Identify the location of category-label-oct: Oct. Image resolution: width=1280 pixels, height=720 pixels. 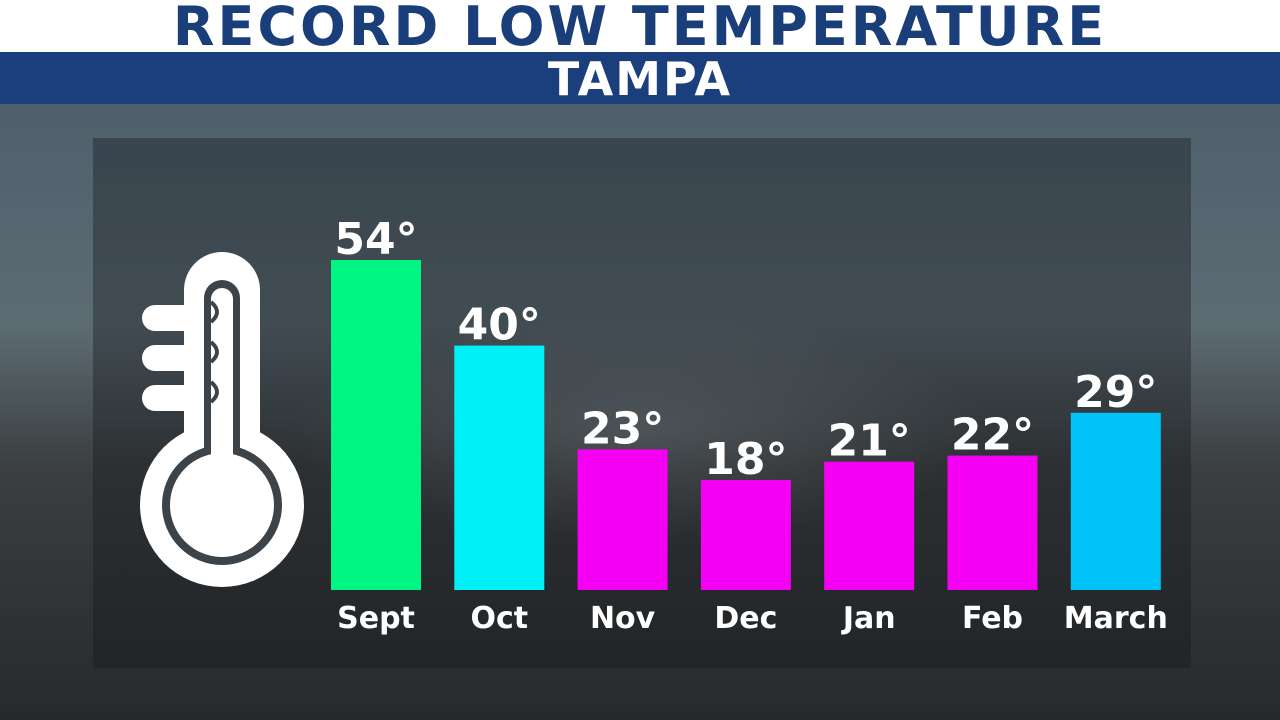
(499, 618).